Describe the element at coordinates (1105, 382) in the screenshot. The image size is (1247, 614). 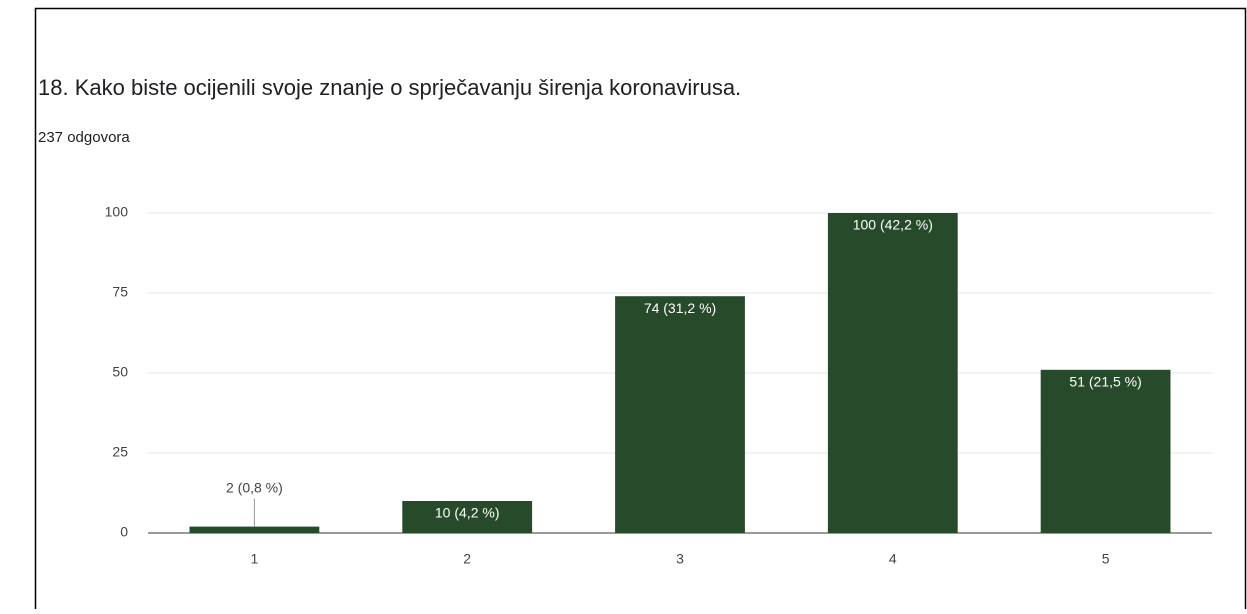
I see `value-label: 51 (21,5 %)` at that location.